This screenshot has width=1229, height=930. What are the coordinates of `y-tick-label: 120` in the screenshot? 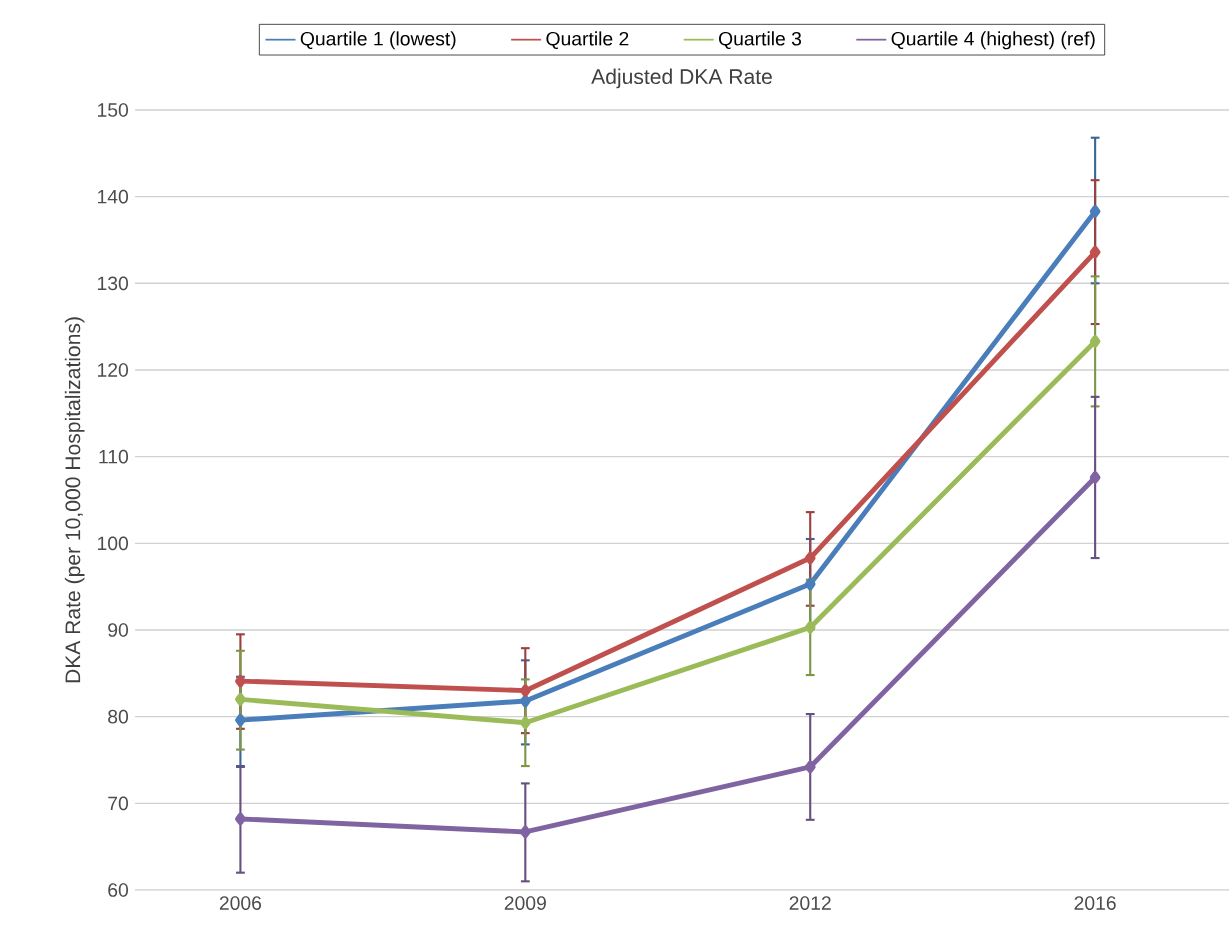 It's located at (113, 370).